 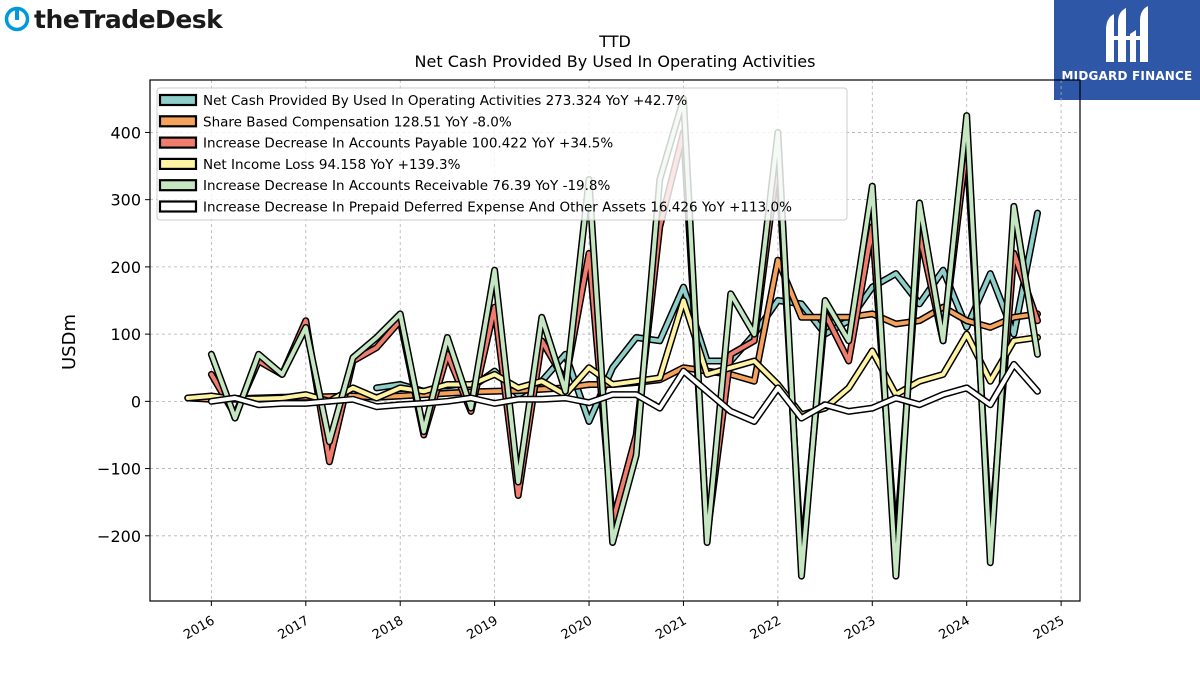 What do you see at coordinates (119, 469) in the screenshot?
I see `y-tick-label: −100` at bounding box center [119, 469].